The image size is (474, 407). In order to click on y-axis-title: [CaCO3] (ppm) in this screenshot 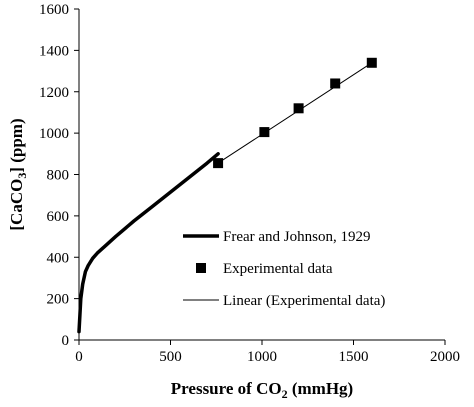, I will do `click(18, 174)`.